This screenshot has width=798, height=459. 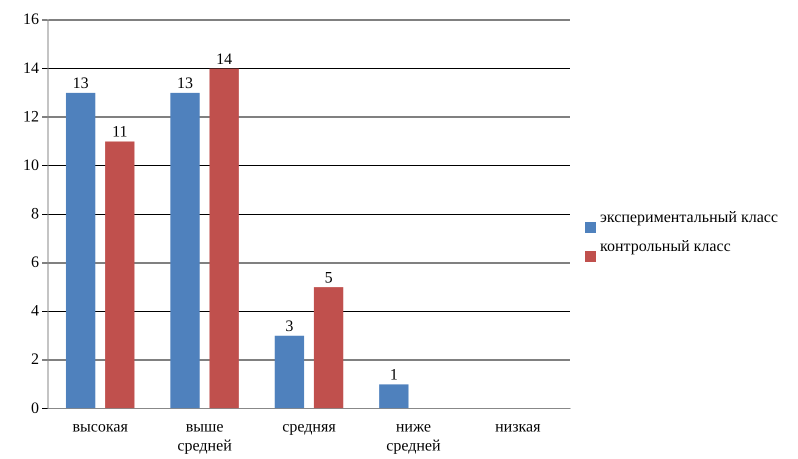 What do you see at coordinates (31, 19) in the screenshot?
I see `y-tick-label: 16` at bounding box center [31, 19].